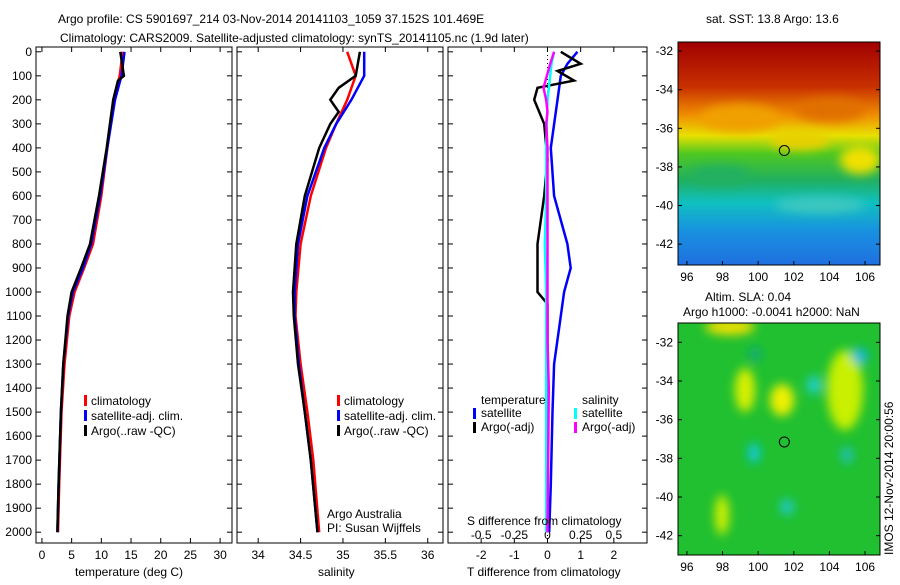  Describe the element at coordinates (865, 567) in the screenshot. I see `sla-map-xtick-label: 106` at that location.